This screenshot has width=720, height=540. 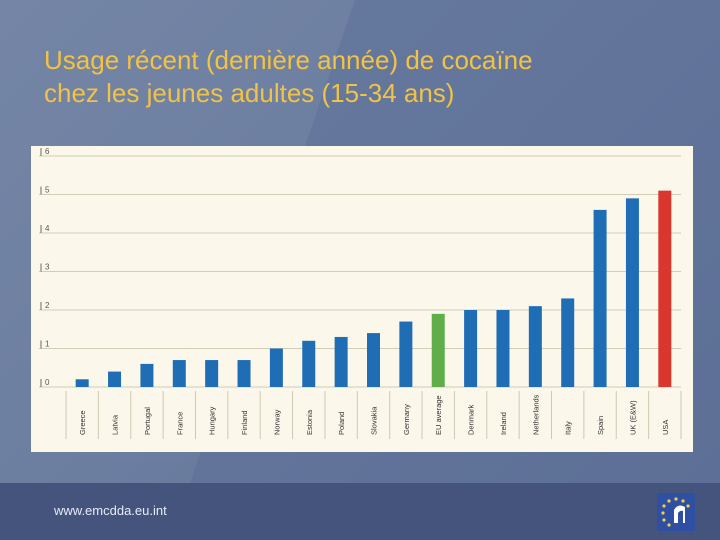 I want to click on title-line-2: chez les jeunes adultes (15-34 ans), so click(x=249, y=93).